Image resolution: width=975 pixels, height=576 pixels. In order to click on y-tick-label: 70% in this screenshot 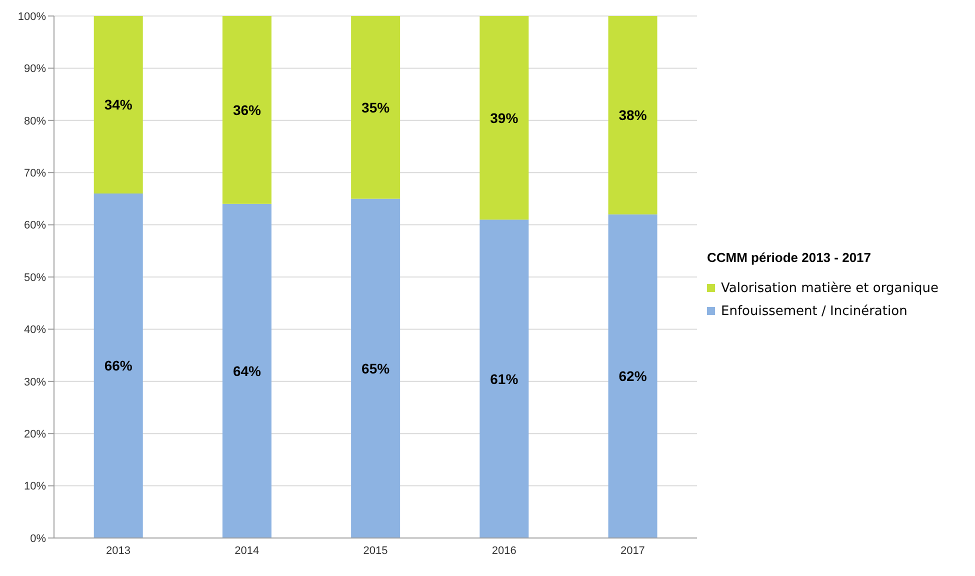, I will do `click(35, 174)`.